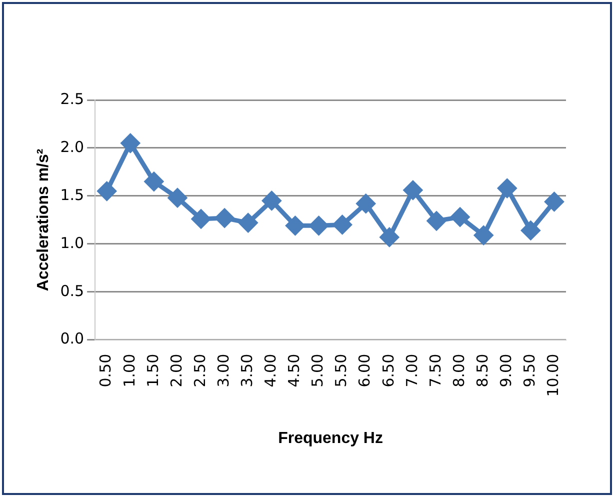  What do you see at coordinates (388, 371) in the screenshot?
I see `x-tick-label: 6.50` at bounding box center [388, 371].